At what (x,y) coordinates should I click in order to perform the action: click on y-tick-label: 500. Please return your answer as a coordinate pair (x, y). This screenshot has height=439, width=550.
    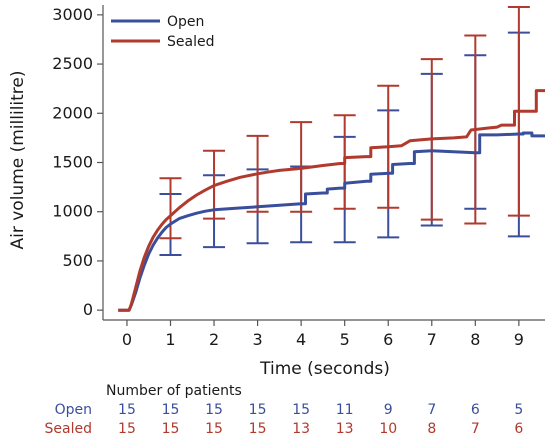
    Looking at the image, I should click on (77, 260).